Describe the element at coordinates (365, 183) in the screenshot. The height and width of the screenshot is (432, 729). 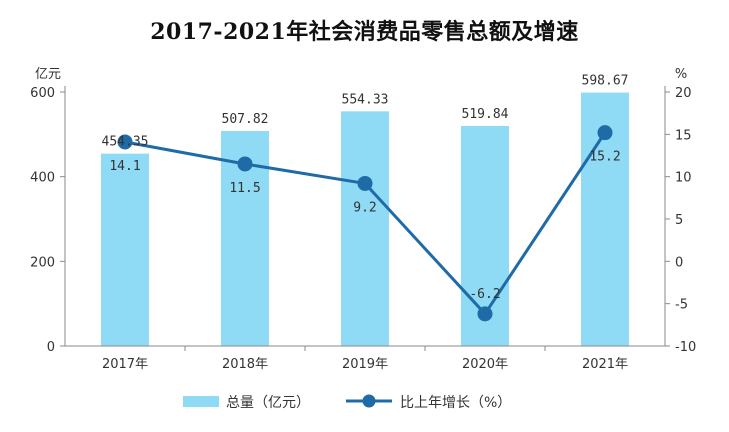
I see `growth-point-2019年` at that location.